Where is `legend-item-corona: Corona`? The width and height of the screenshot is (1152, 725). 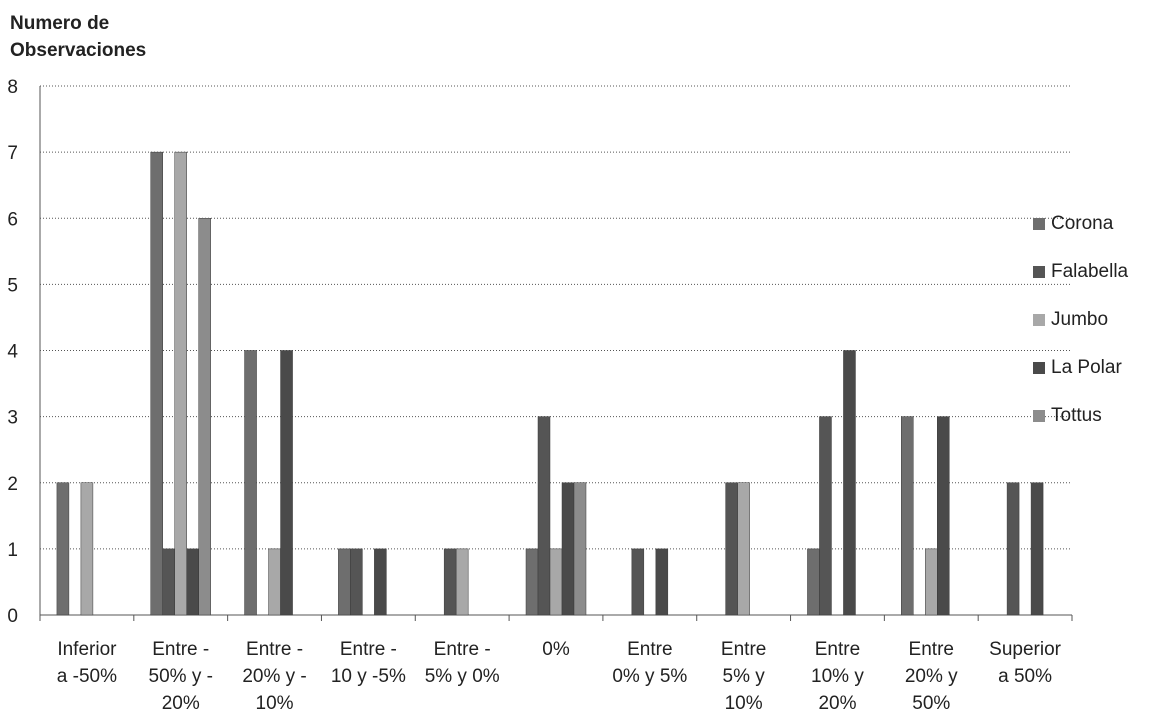
legend-item-corona: Corona is located at coordinates (1080, 224).